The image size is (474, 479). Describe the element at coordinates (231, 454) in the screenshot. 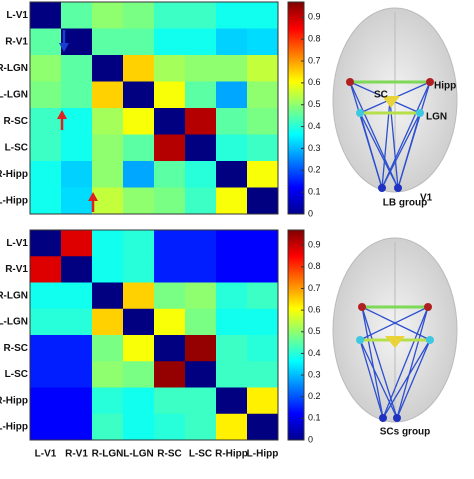

I see `col-label: R-Hipp` at that location.